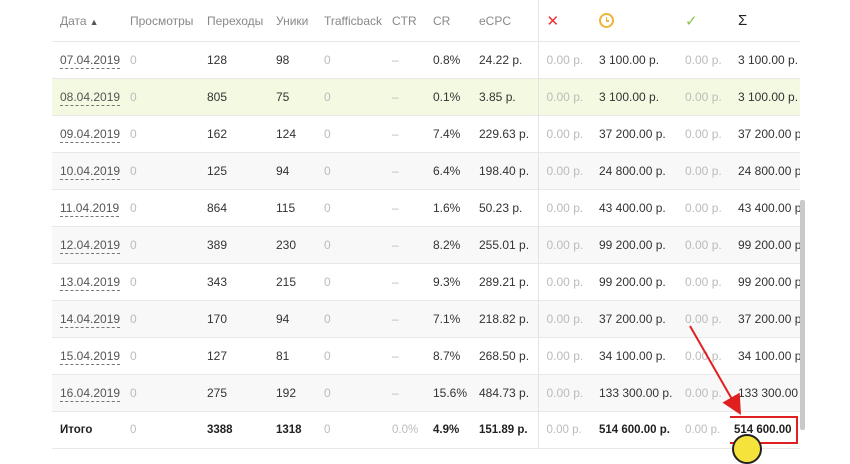 This screenshot has height=464, width=850. I want to click on cursor-highlight-icon, so click(747, 449).